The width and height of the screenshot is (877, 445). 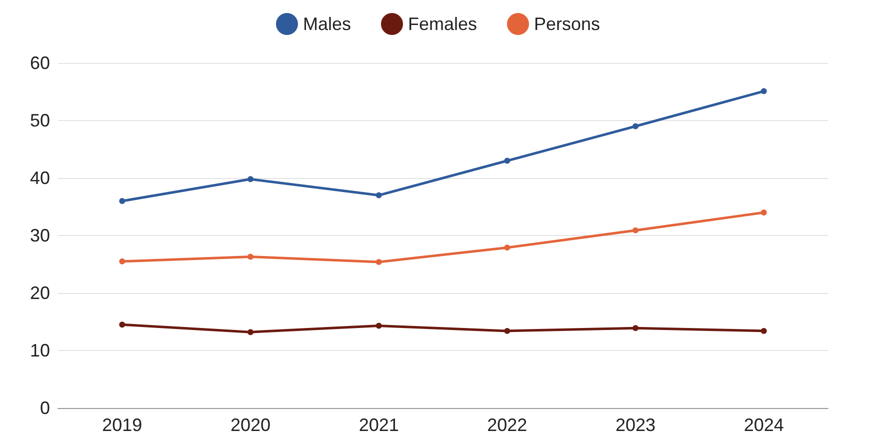 I want to click on y-tick-label: 60, so click(x=40, y=63).